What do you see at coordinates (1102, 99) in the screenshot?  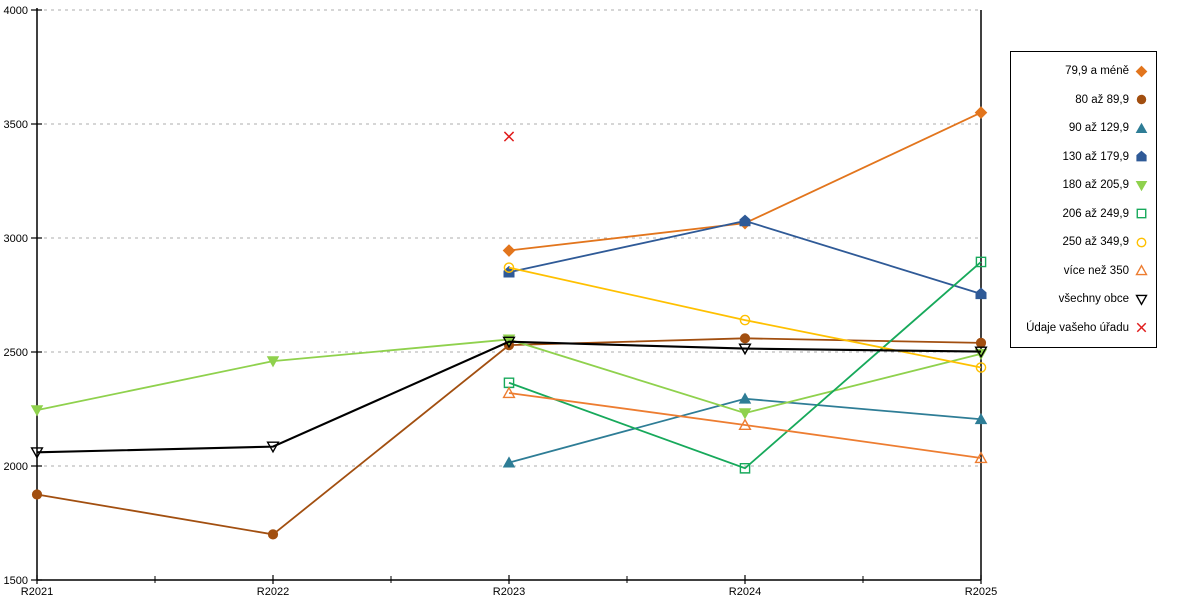 I see `legend-item-label: 80 až 89,9` at bounding box center [1102, 99].